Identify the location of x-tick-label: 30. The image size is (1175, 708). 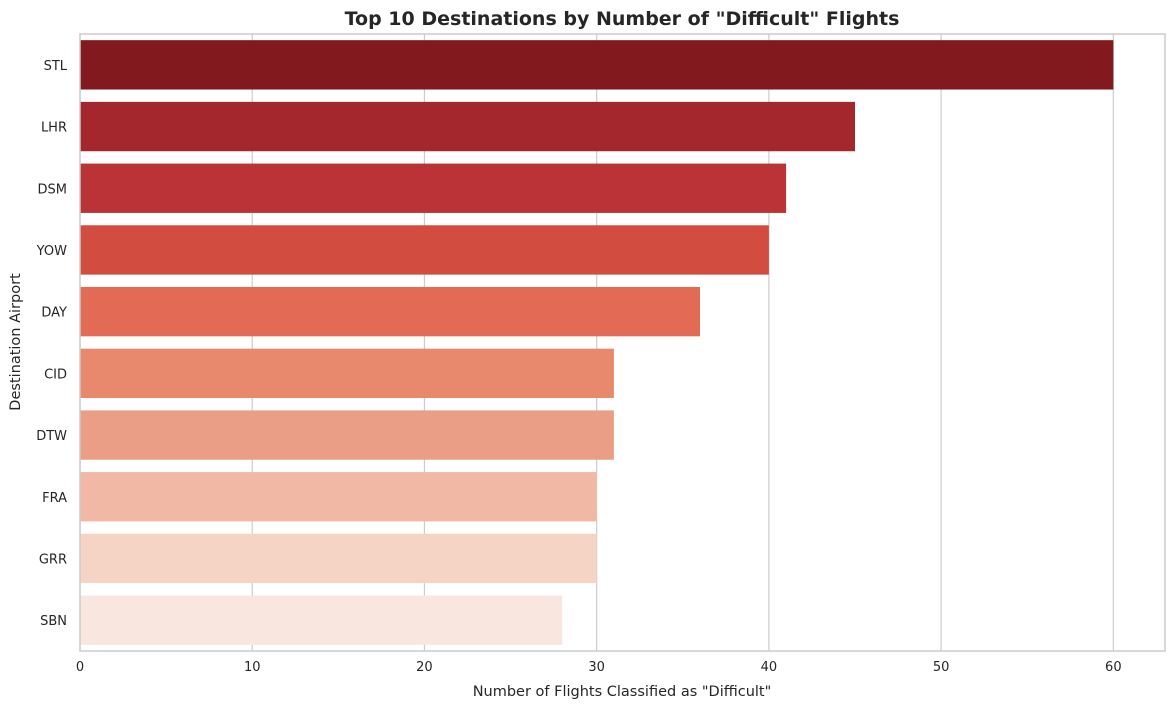
(596, 667).